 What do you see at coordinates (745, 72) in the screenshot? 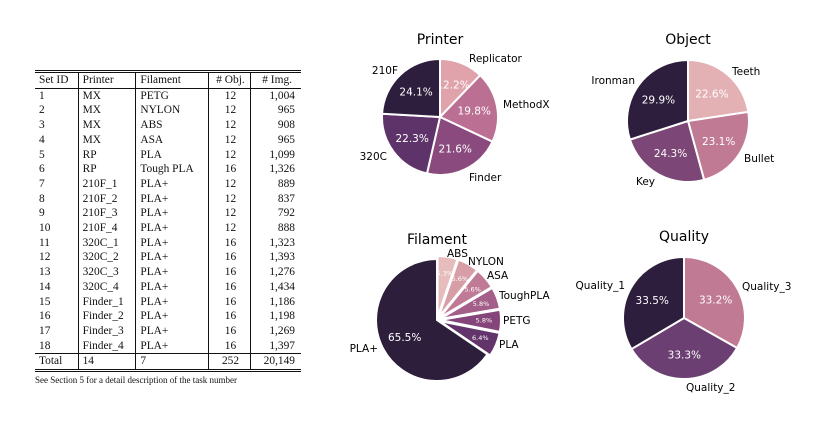
I see `slice-label: Teeth` at bounding box center [745, 72].